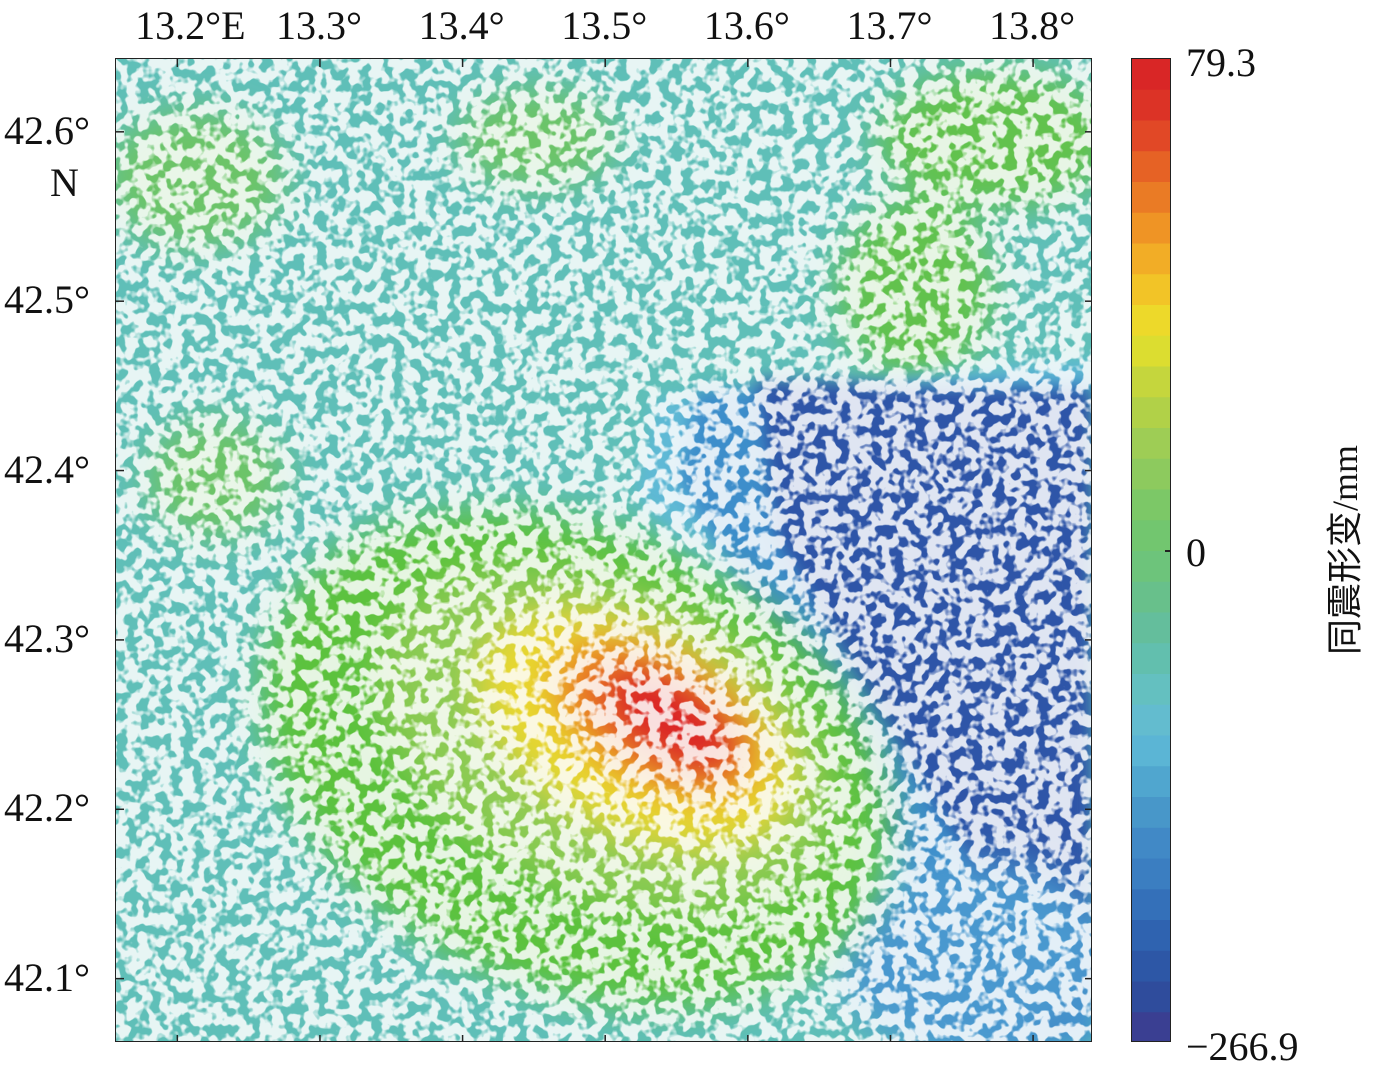 The width and height of the screenshot is (1378, 1073). What do you see at coordinates (746, 25) in the screenshot?
I see `longitude-tick-label: 13.6°` at bounding box center [746, 25].